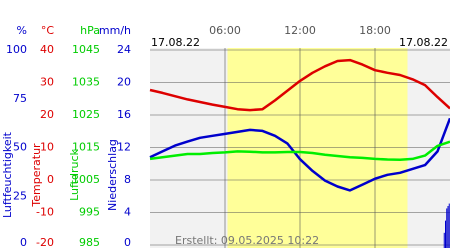 The height and width of the screenshot is (250, 450). I want to click on y-tick-label: 1005, so click(86, 179).